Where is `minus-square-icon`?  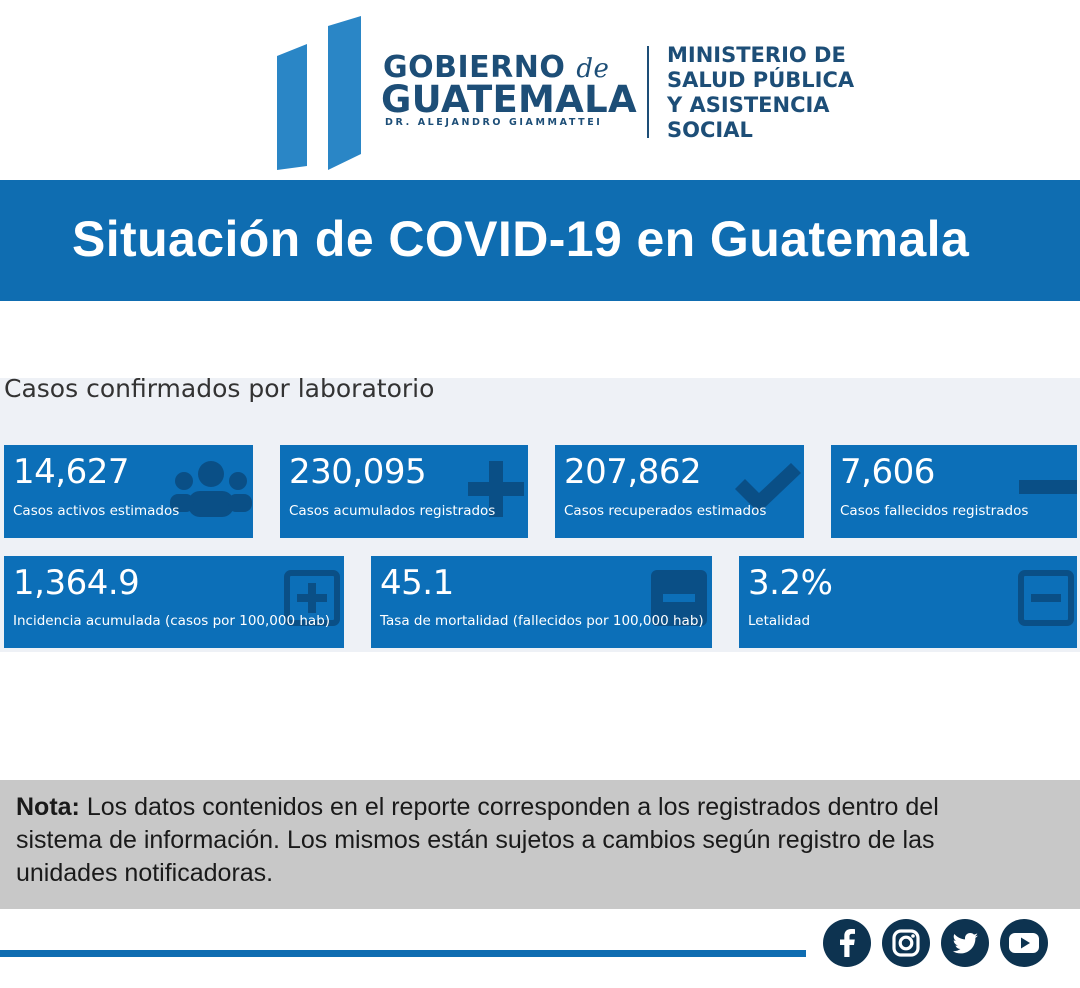 minus-square-icon is located at coordinates (1046, 598).